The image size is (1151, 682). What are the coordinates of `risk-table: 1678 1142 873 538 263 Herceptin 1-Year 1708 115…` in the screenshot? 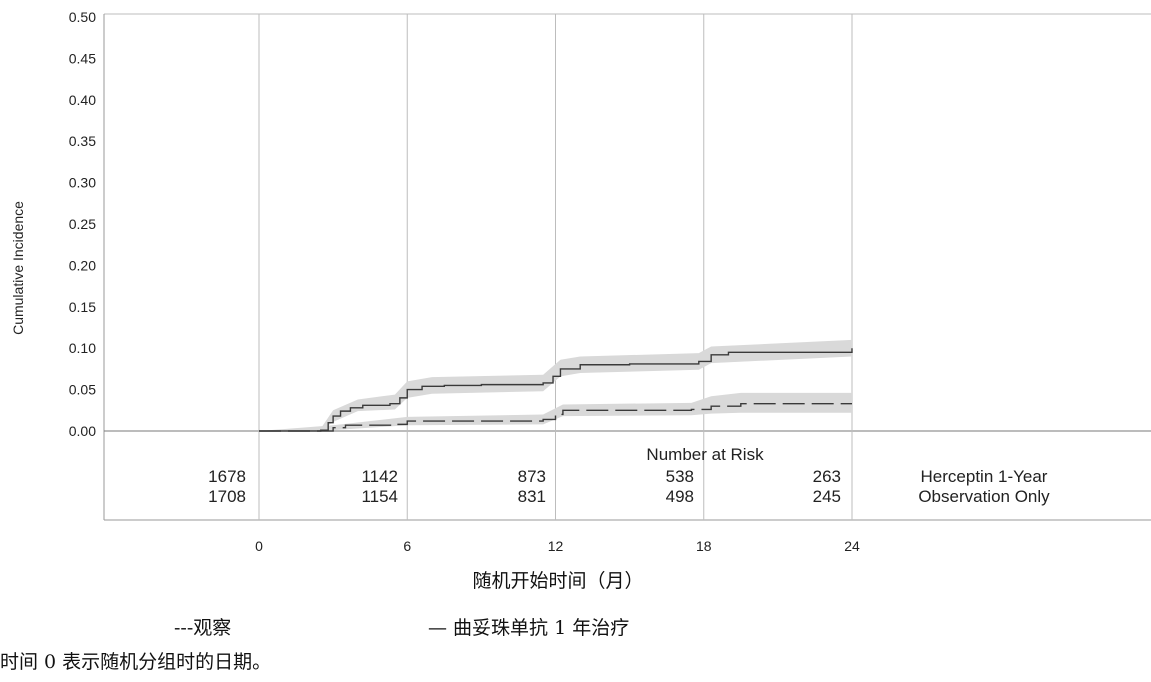 It's located at (629, 486).